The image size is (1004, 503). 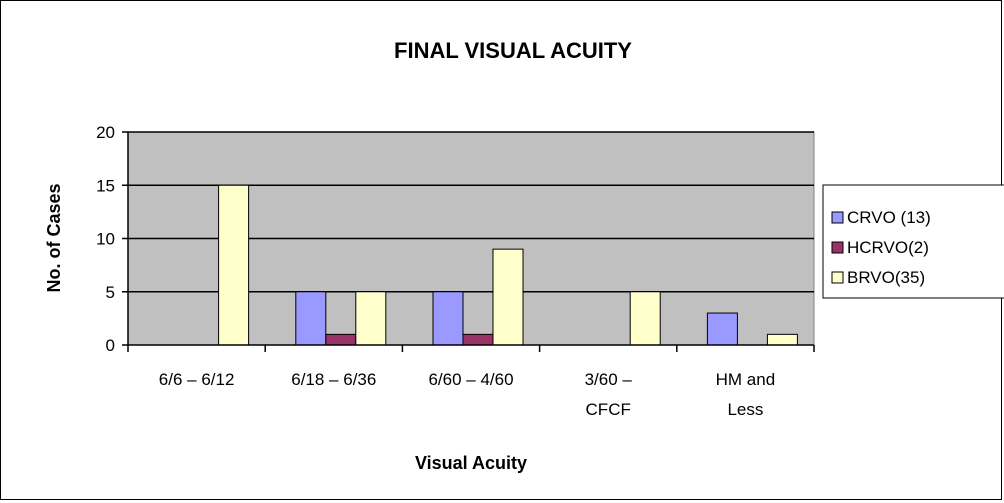 I want to click on y-axis-title: No. of Cases, so click(x=54, y=237).